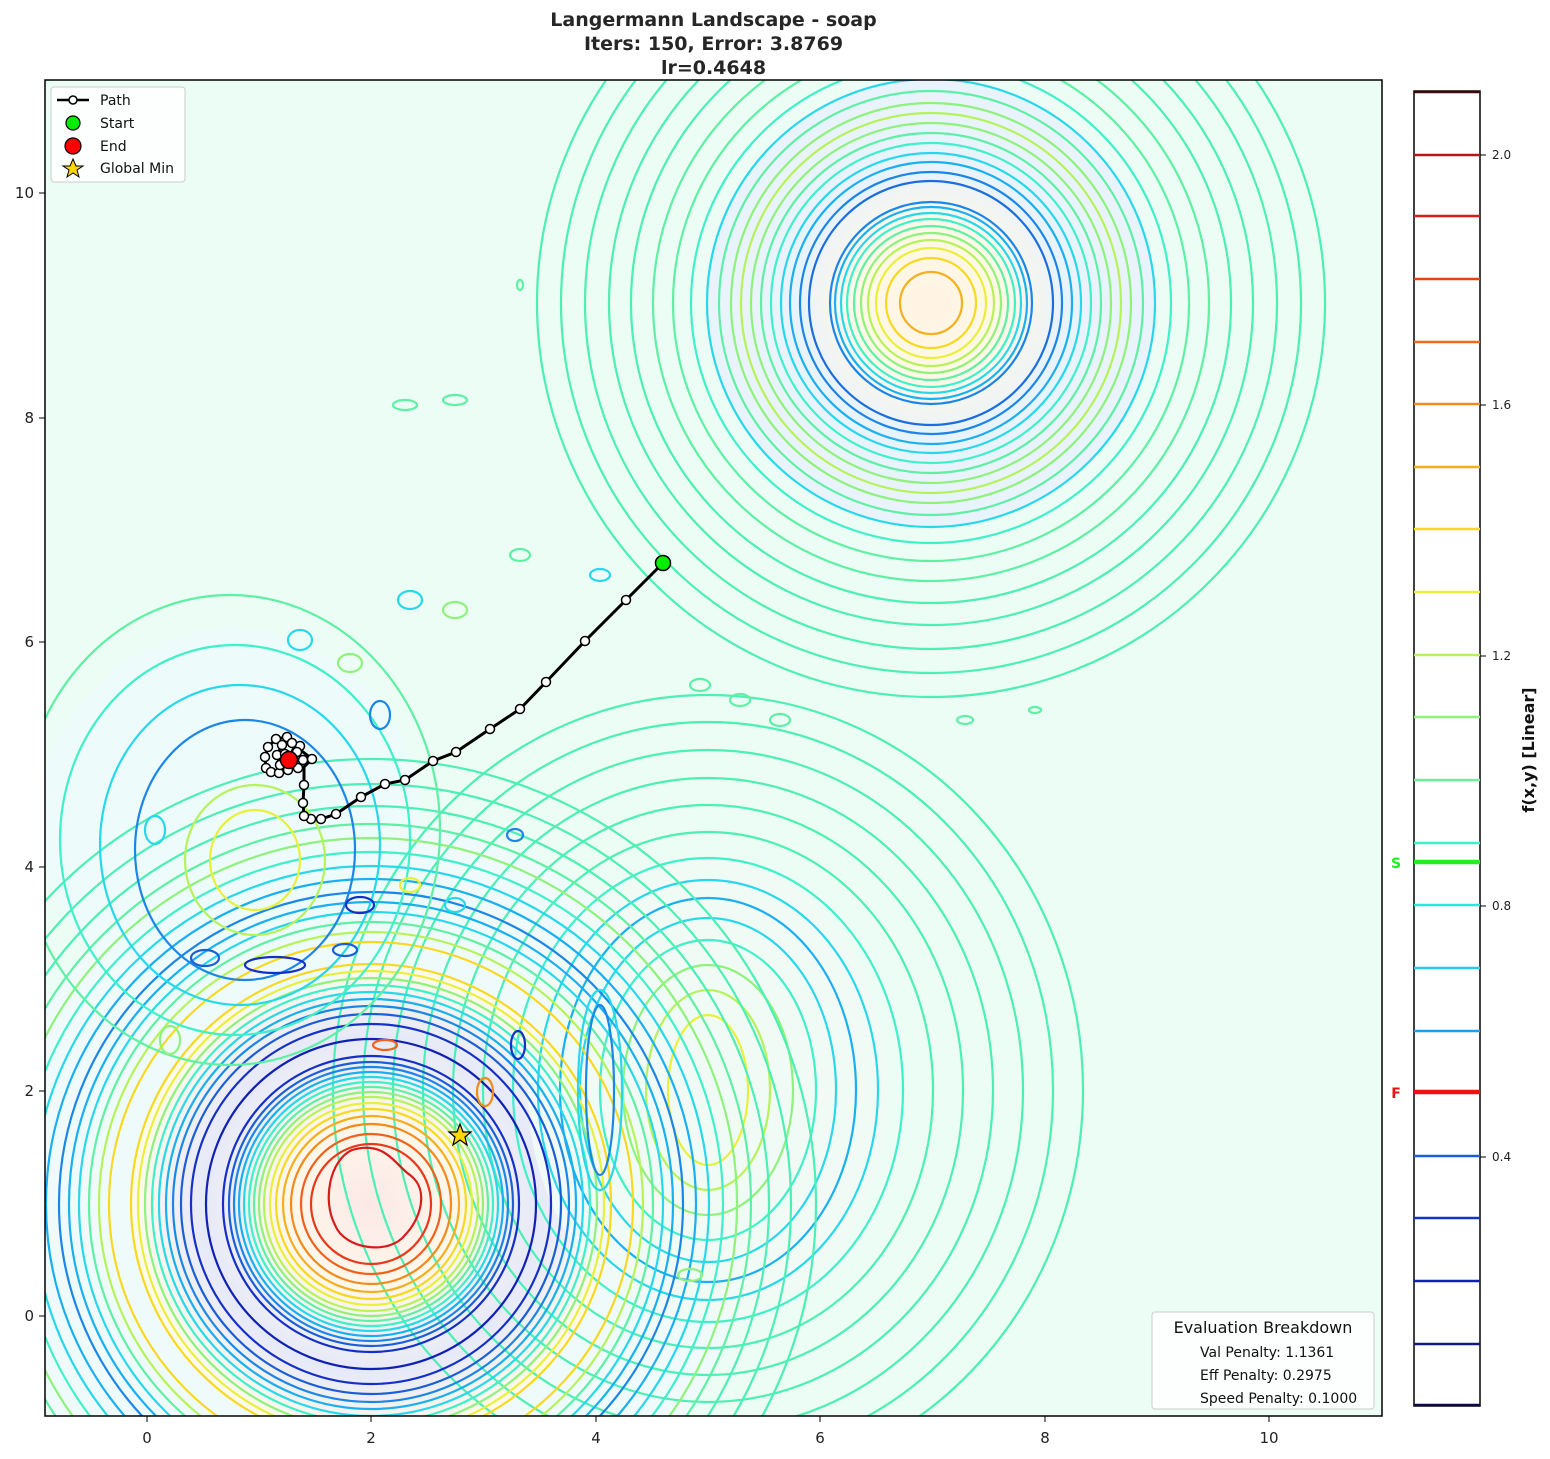 Image resolution: width=1550 pixels, height=1459 pixels. What do you see at coordinates (29, 1091) in the screenshot?
I see `y-tick-2: 2` at bounding box center [29, 1091].